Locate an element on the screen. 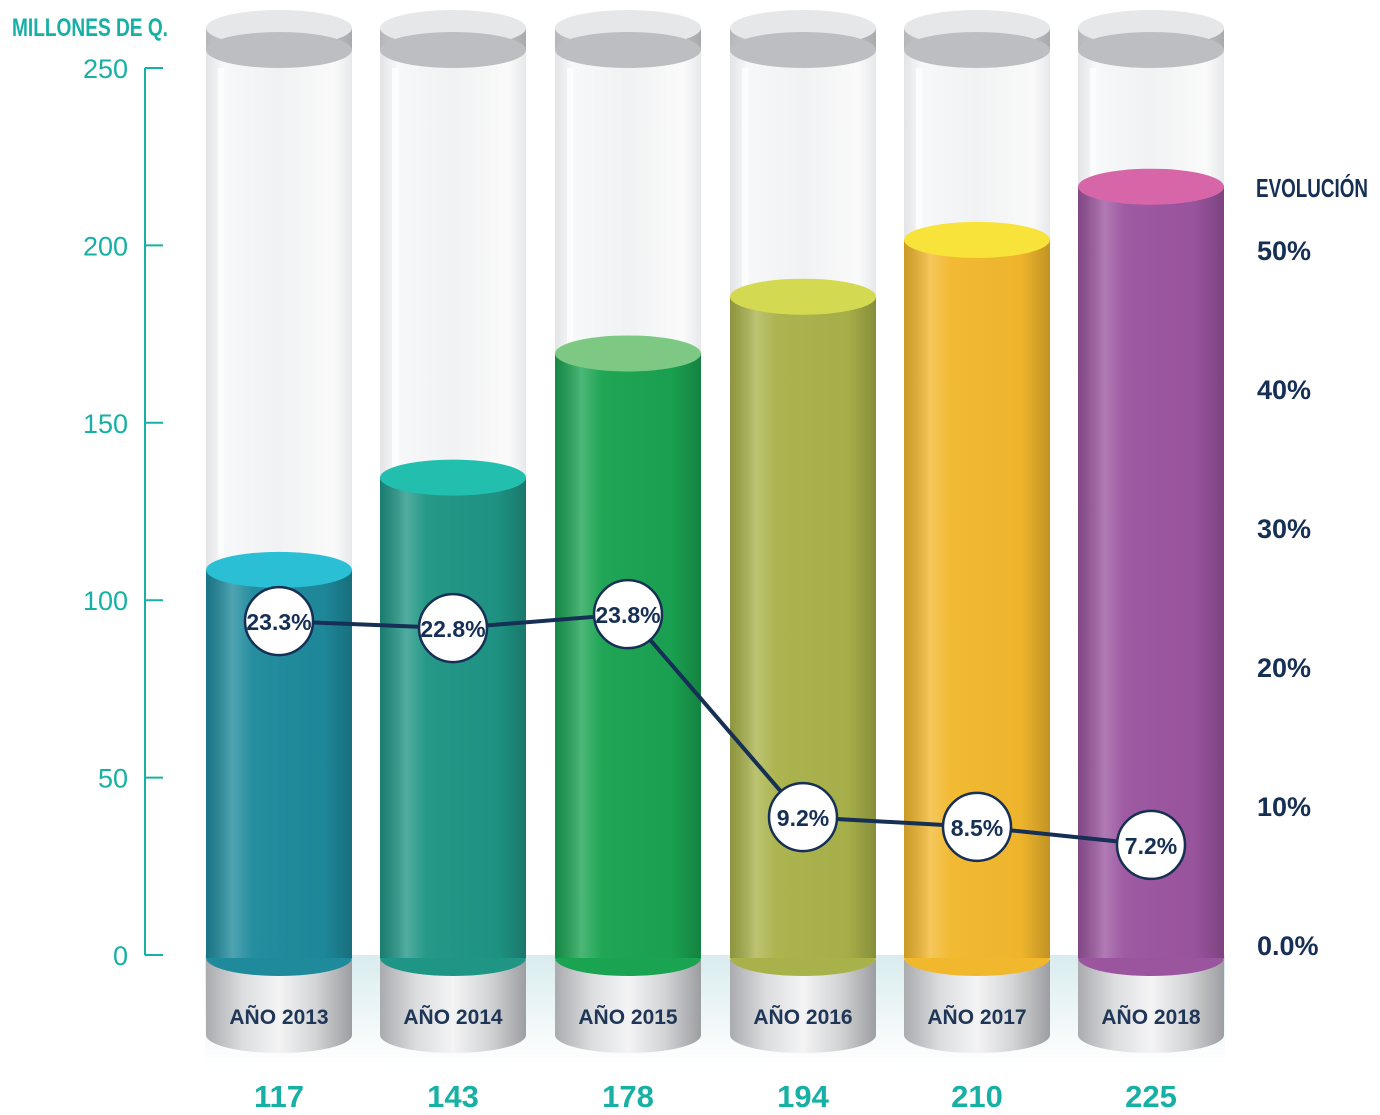  category-label: AÑO 2015 is located at coordinates (628, 1017).